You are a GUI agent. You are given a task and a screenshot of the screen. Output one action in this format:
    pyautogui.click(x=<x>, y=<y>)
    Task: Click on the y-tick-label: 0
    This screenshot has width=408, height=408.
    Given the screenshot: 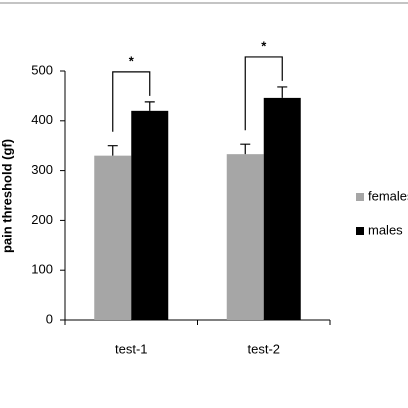 What is the action you would take?
    pyautogui.click(x=49, y=318)
    